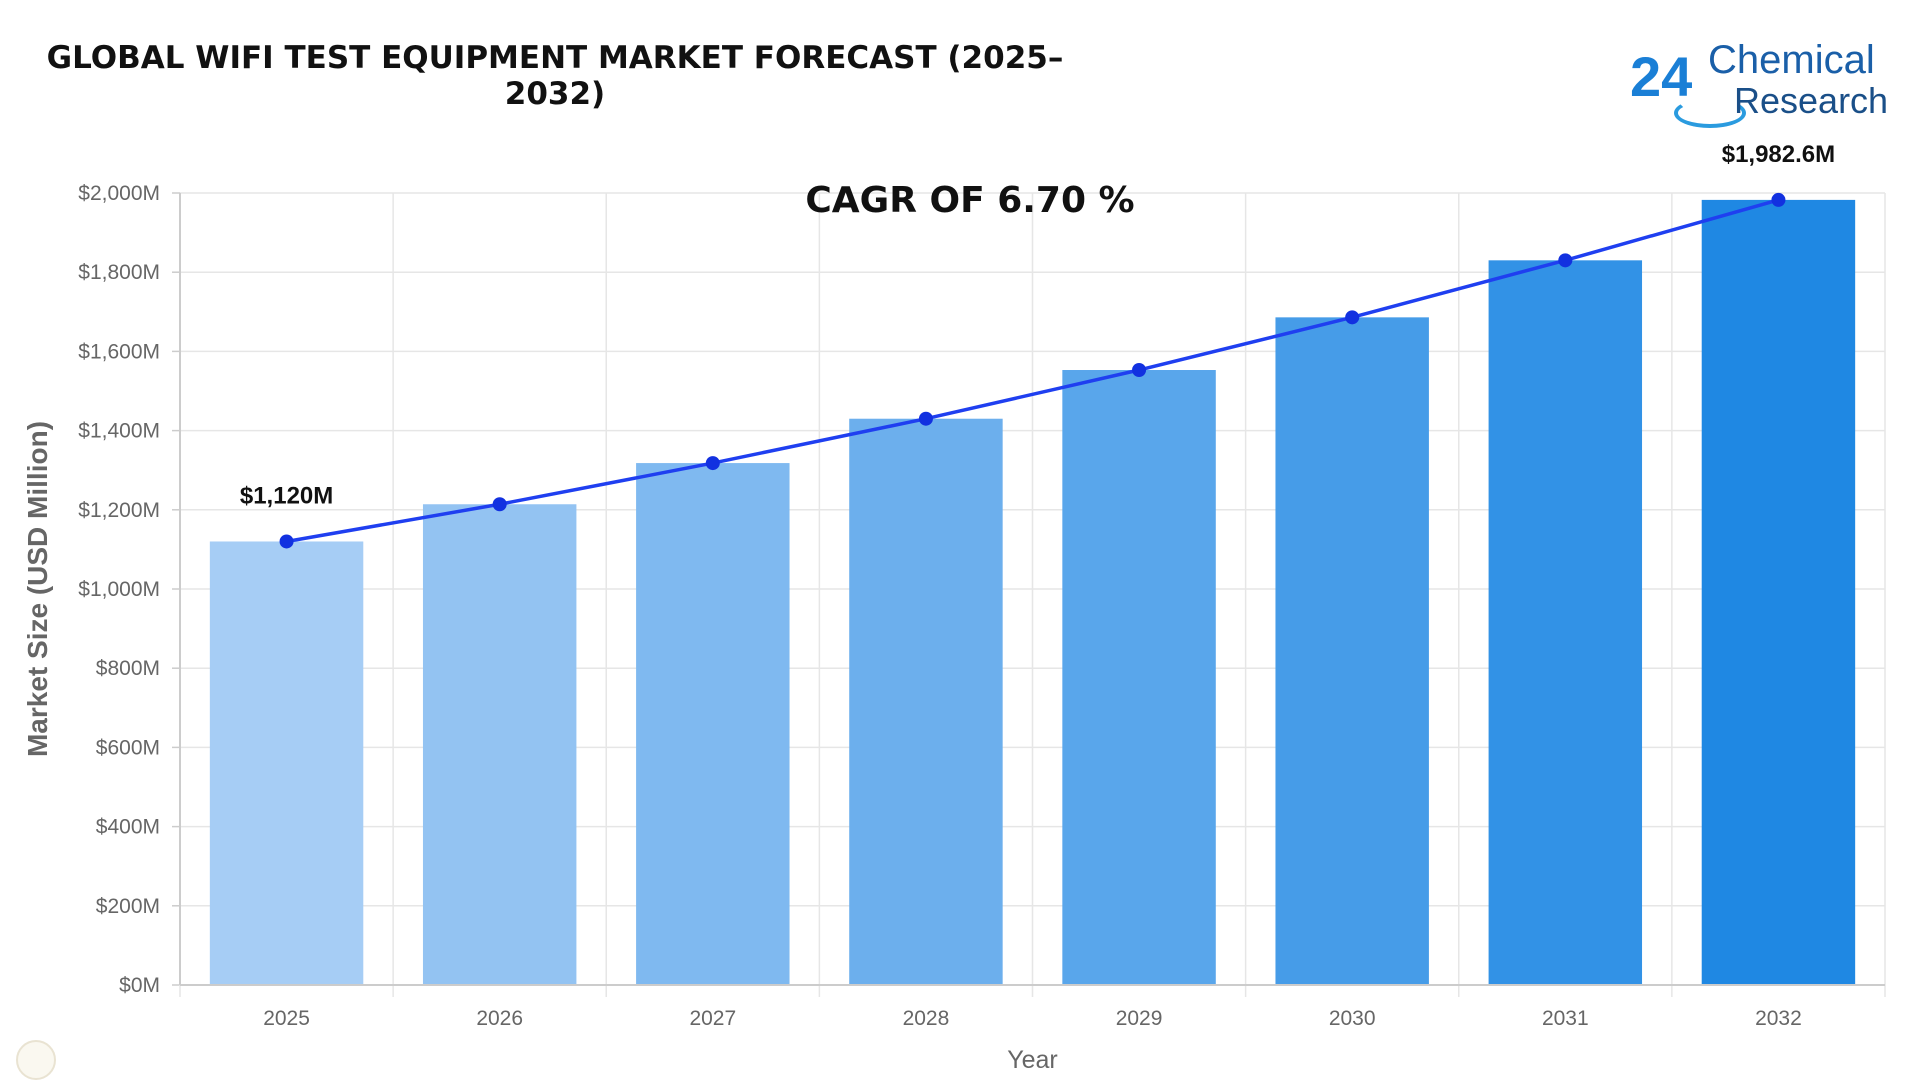 This screenshot has height=1080, width=1920. What do you see at coordinates (119, 272) in the screenshot?
I see `y-tick-label: $1,800M` at bounding box center [119, 272].